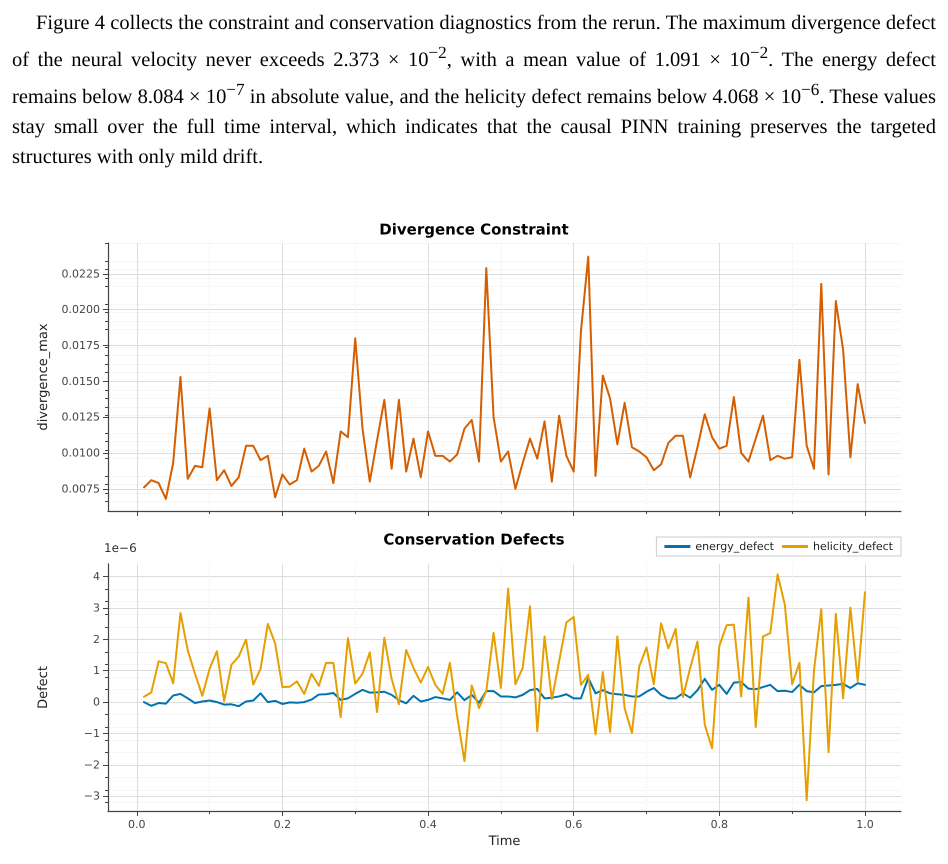 This screenshot has width=948, height=864. Describe the element at coordinates (96, 577) in the screenshot. I see `y-tick-label: 4` at that location.